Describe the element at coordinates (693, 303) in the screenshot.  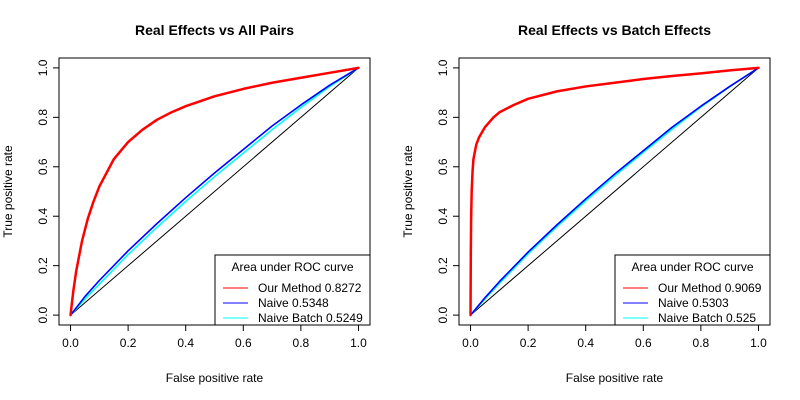
I see `legend-entry: Naive 0.5303` at that location.